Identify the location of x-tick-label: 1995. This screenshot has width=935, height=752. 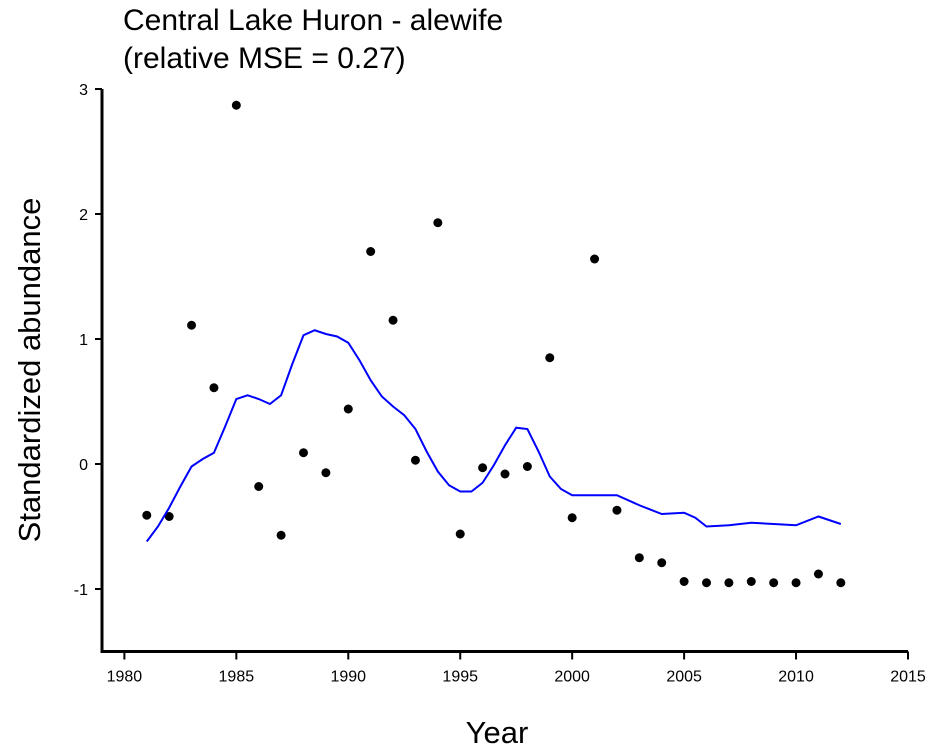
(460, 677).